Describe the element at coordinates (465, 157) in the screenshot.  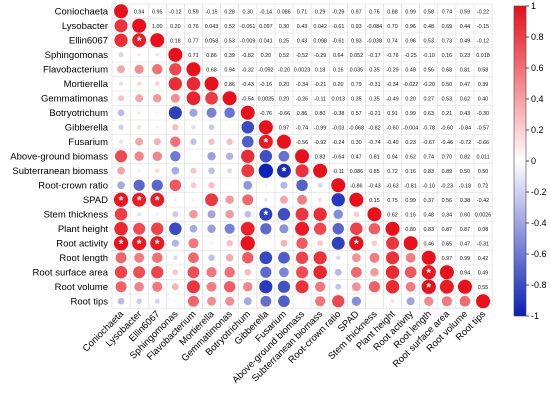
I see `corr-value-label: 0.82` at that location.